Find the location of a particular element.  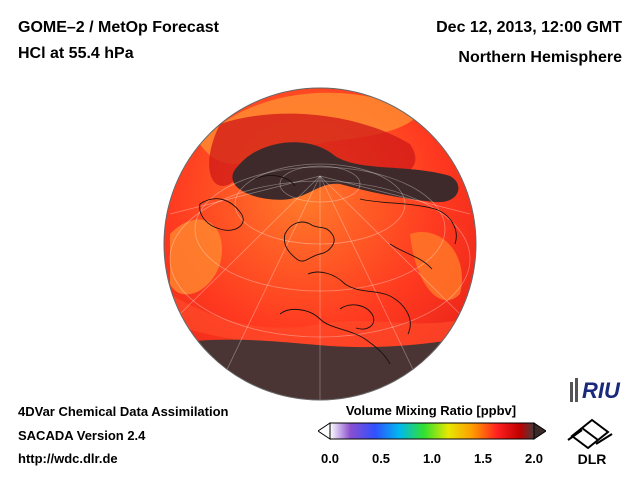

colorbar-tick-label: 0.5 is located at coordinates (381, 458).